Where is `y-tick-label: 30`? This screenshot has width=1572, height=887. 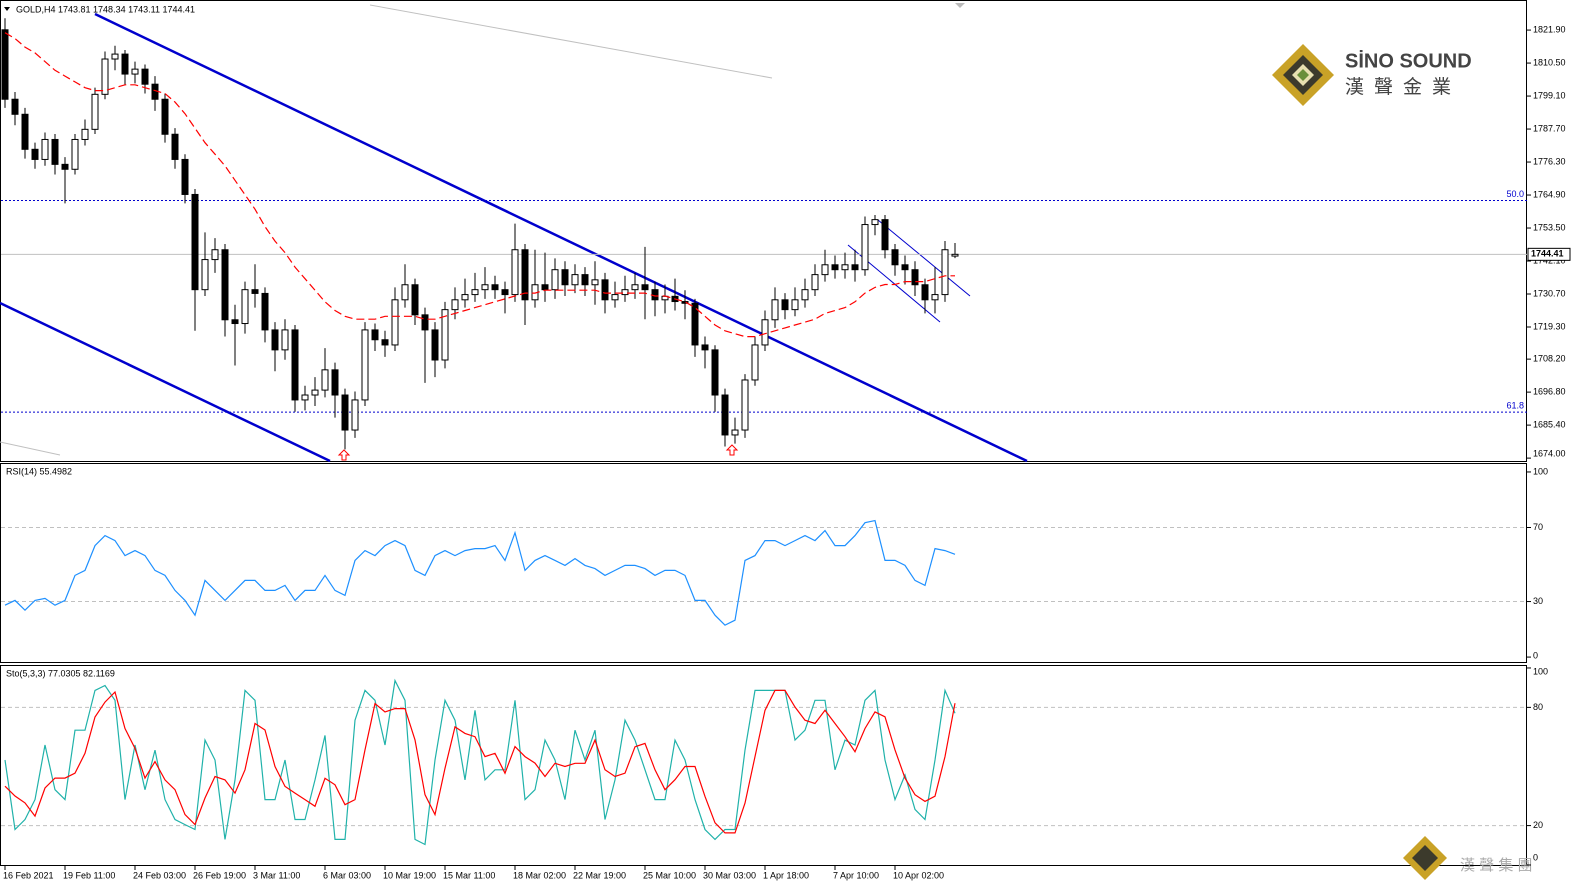
y-tick-label: 30 is located at coordinates (1538, 601).